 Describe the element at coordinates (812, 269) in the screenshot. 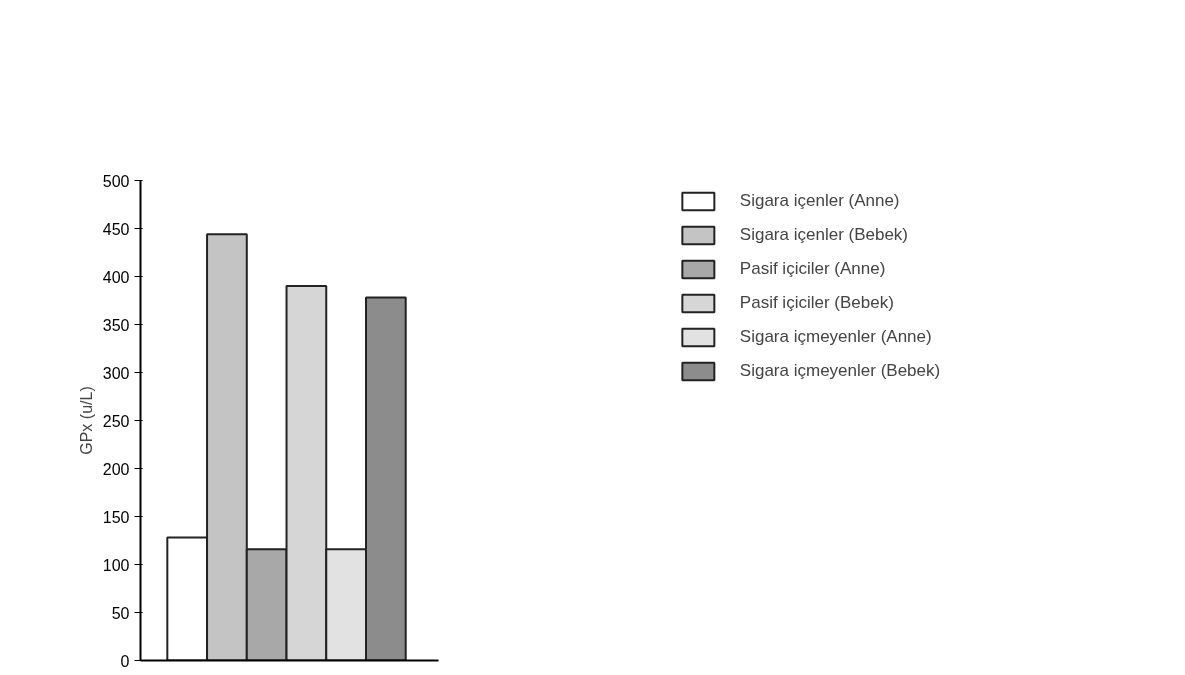

I see `legend-label: Pasif içiciler (Anne)` at that location.